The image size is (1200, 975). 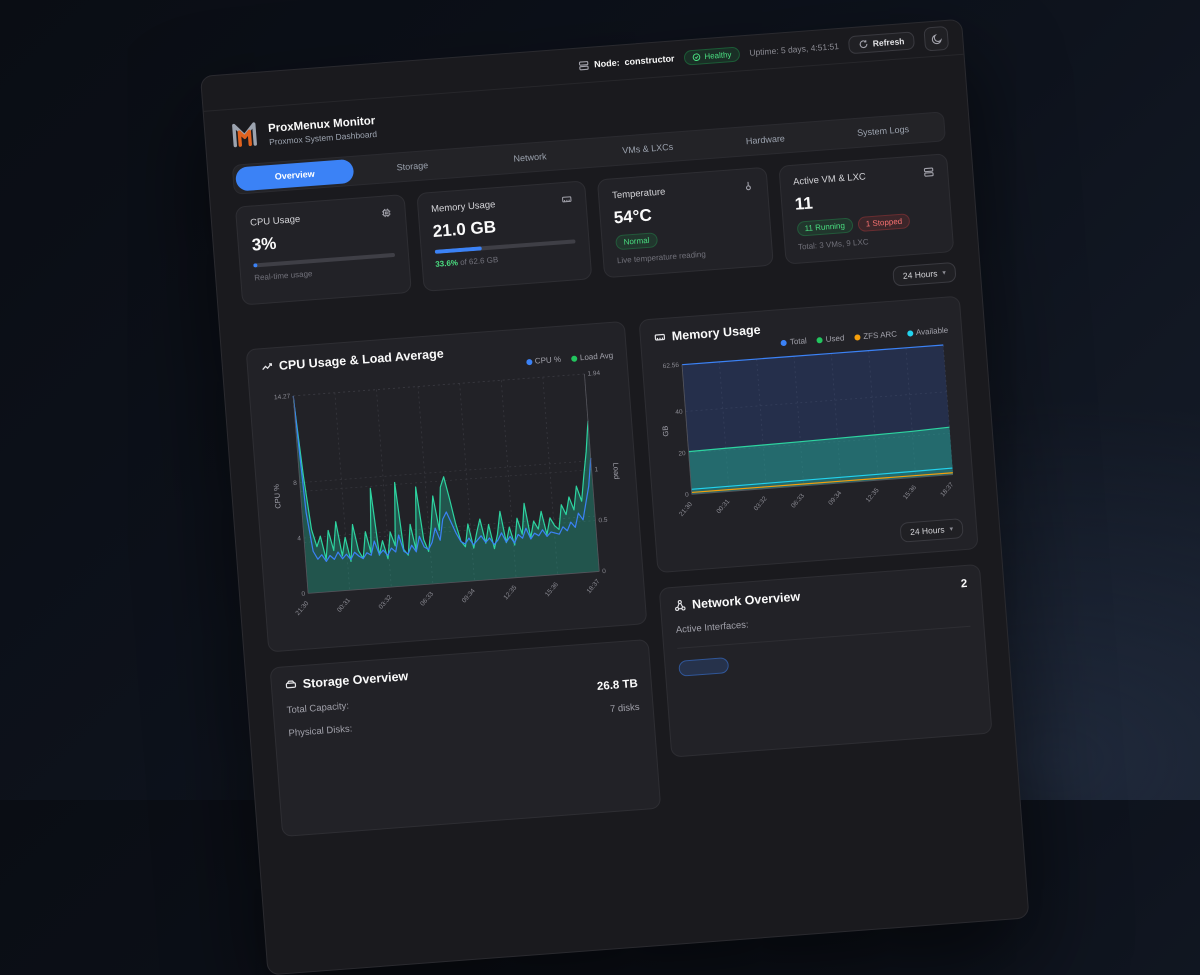 I want to click on time-range-select: 24 Hours ▾, so click(x=924, y=274).